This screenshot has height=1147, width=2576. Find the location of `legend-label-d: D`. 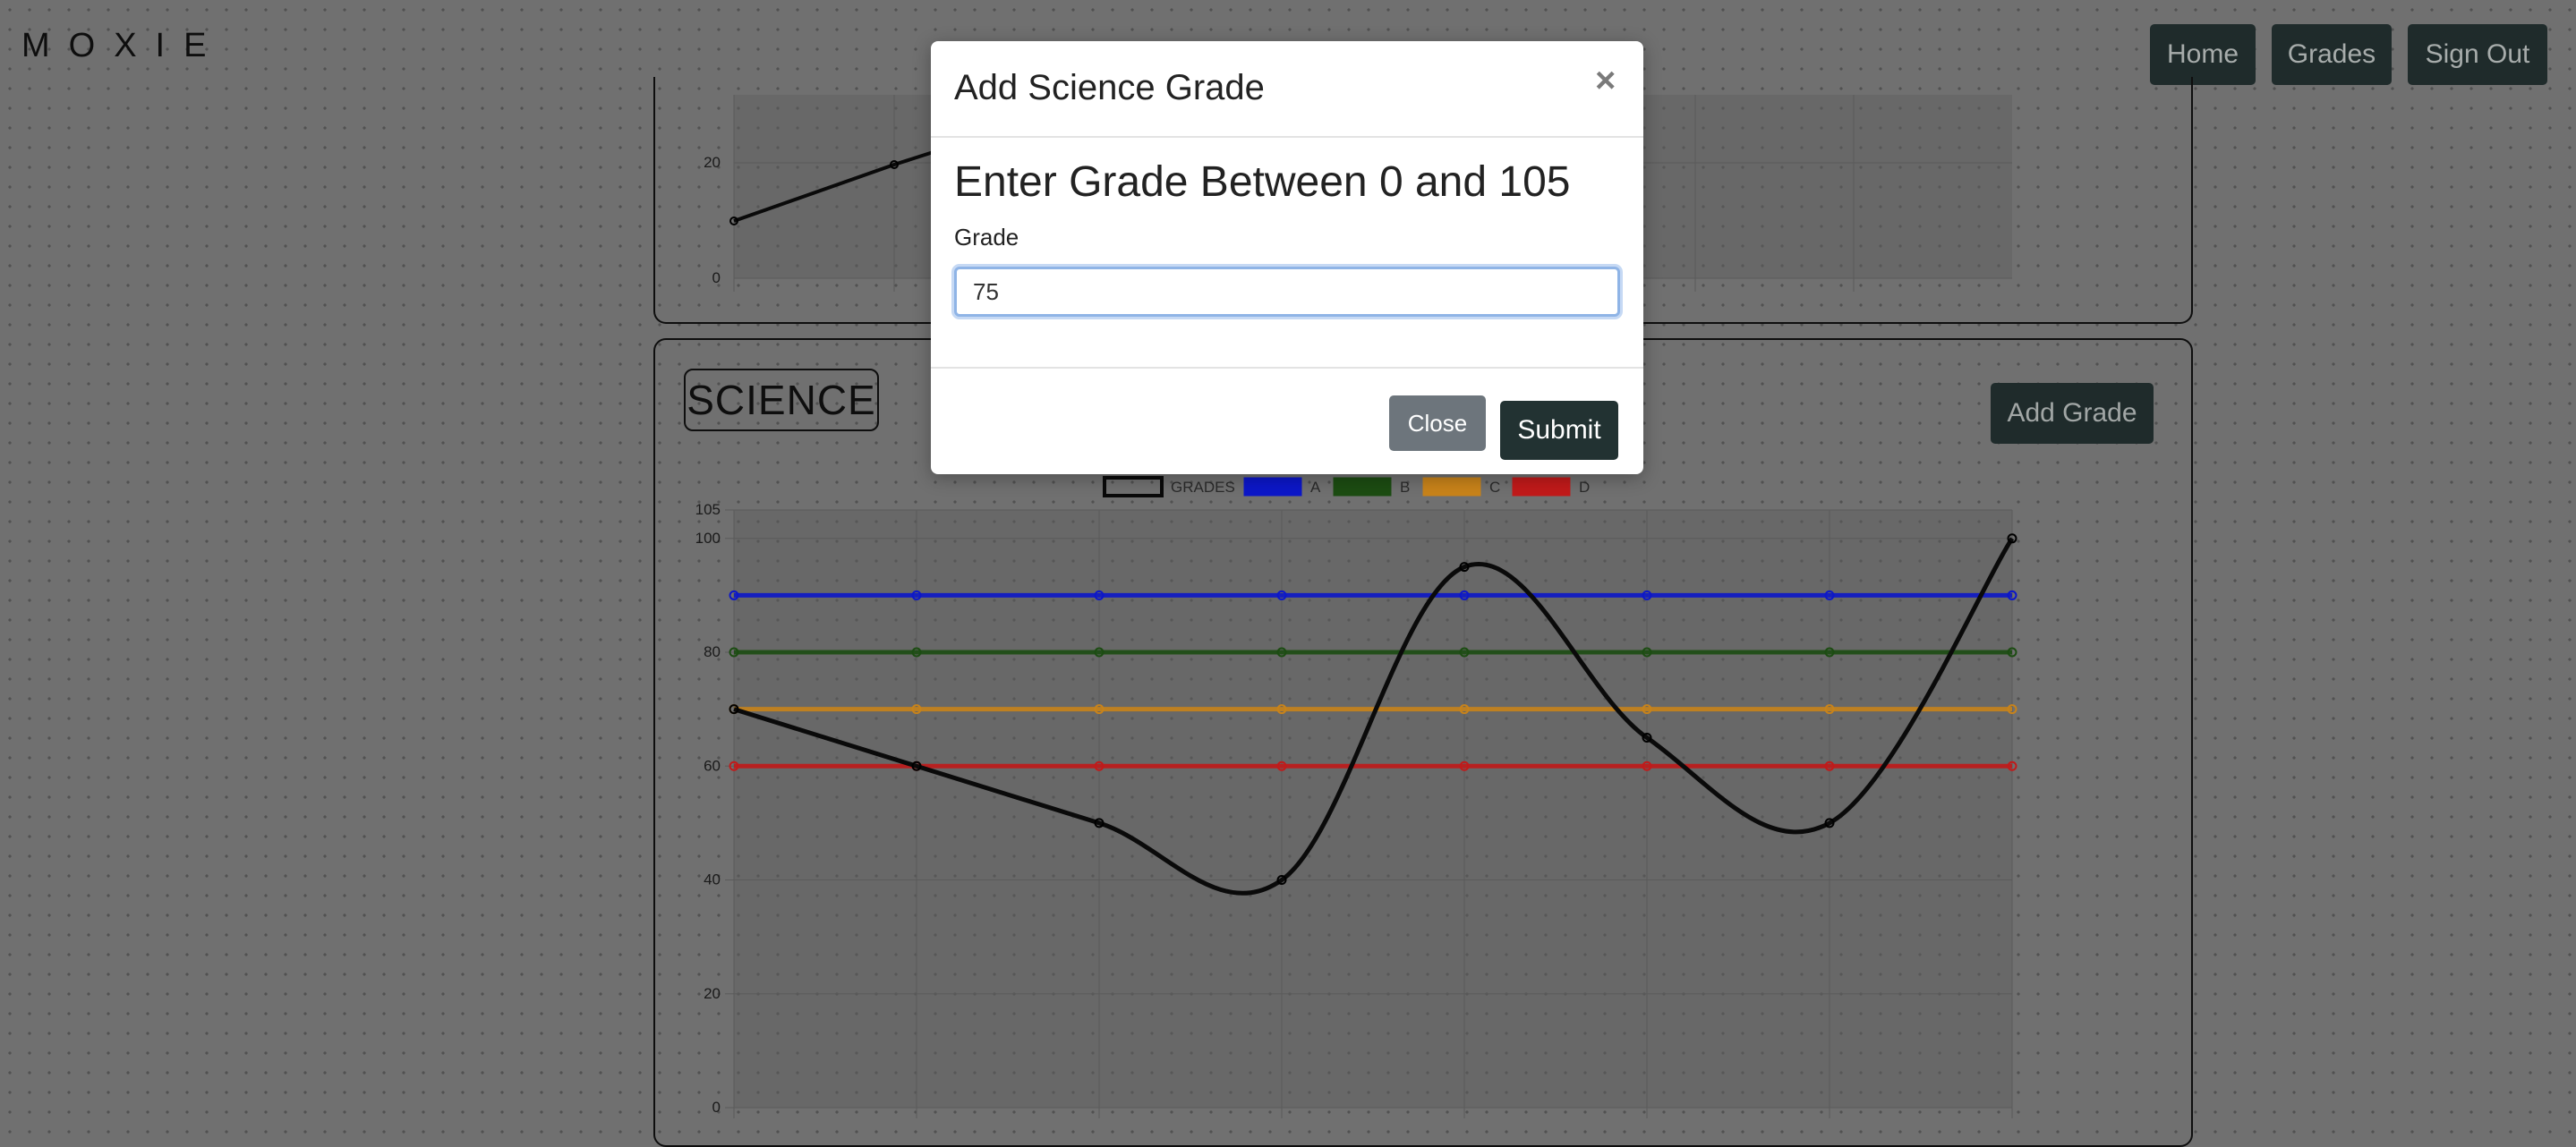

legend-label-d: D is located at coordinates (1584, 488).